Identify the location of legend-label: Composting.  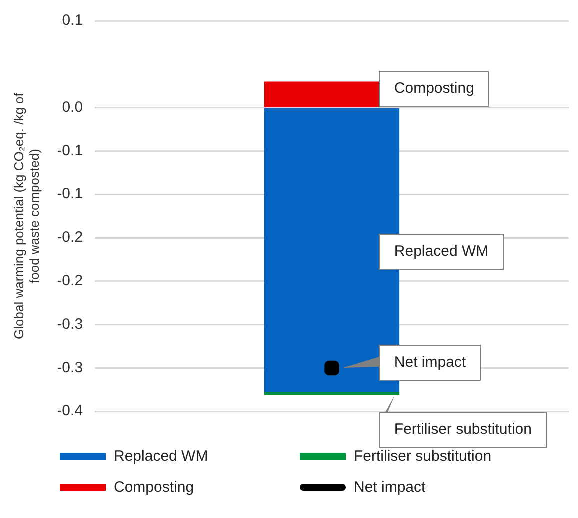
(154, 487).